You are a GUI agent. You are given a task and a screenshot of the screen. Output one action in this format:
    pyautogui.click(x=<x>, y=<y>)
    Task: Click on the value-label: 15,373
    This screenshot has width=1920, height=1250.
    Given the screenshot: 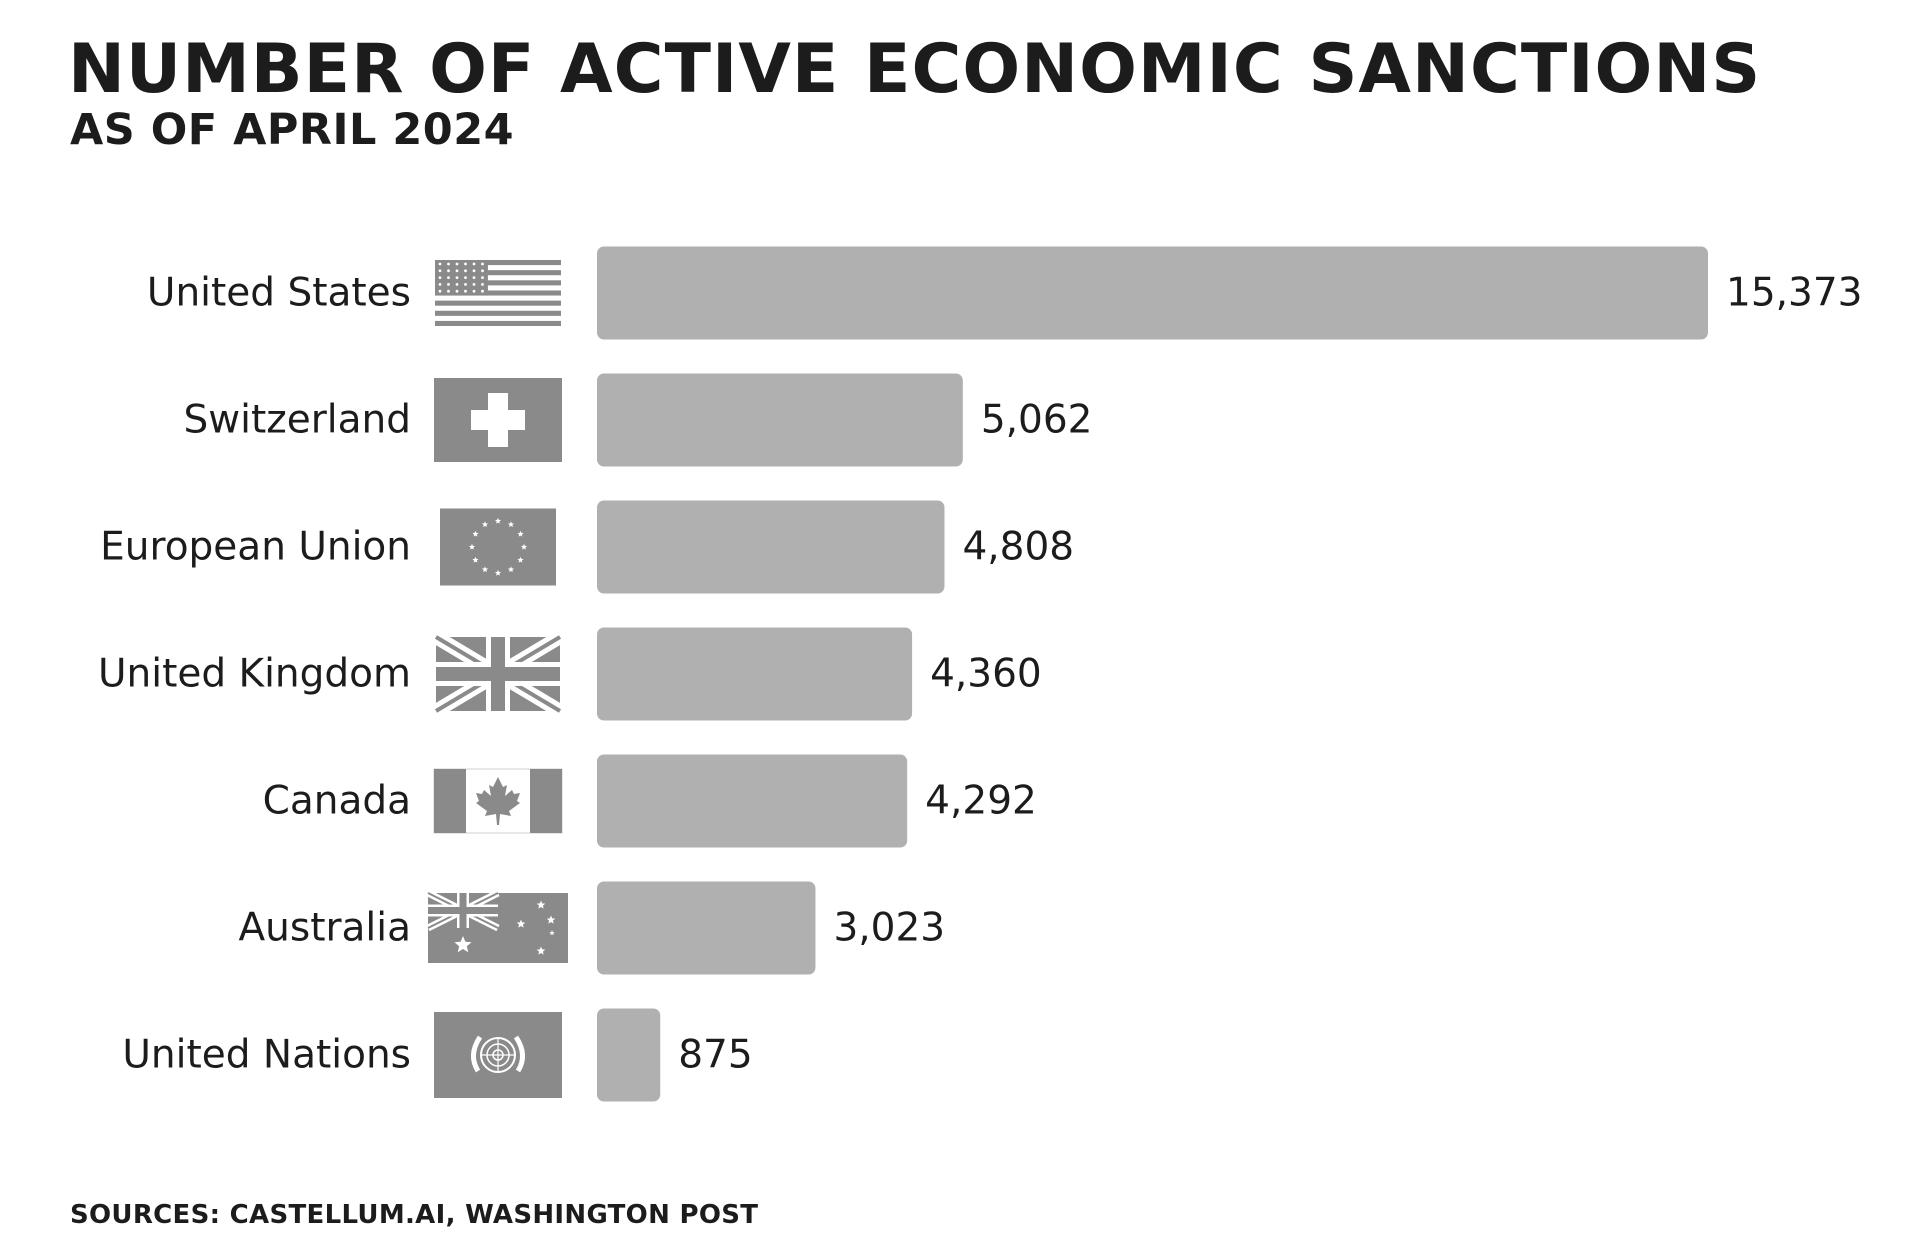 What is the action you would take?
    pyautogui.click(x=1794, y=293)
    